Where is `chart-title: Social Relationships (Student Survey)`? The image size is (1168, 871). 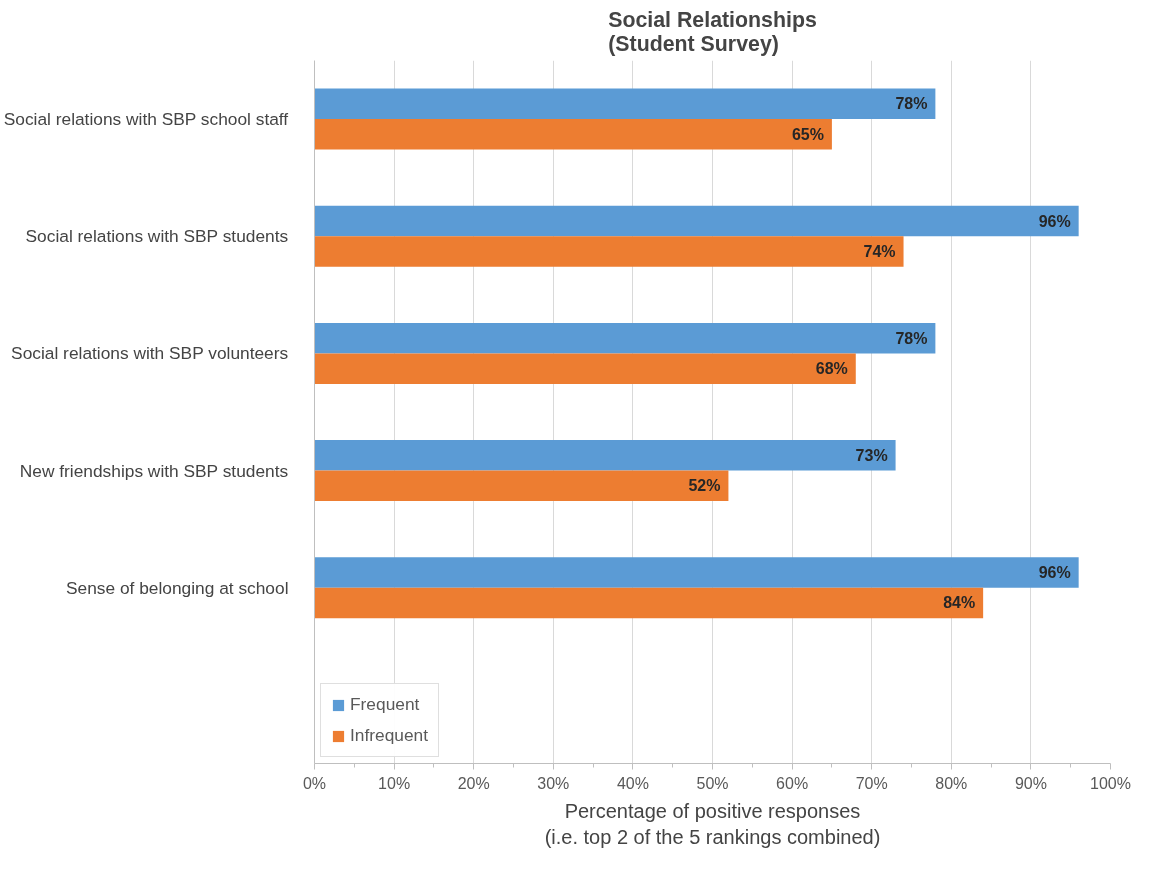
chart-title: Social Relationships (Student Survey) is located at coordinates (712, 31).